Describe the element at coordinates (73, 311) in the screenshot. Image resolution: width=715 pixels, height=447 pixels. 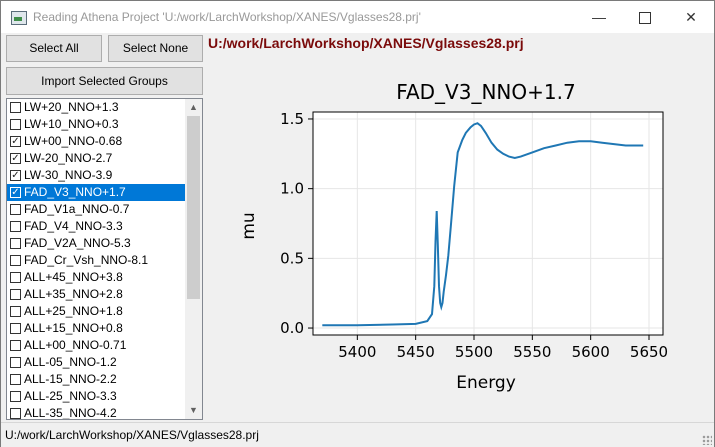
I see `group-label: ALL+25_NNO+1.8` at that location.